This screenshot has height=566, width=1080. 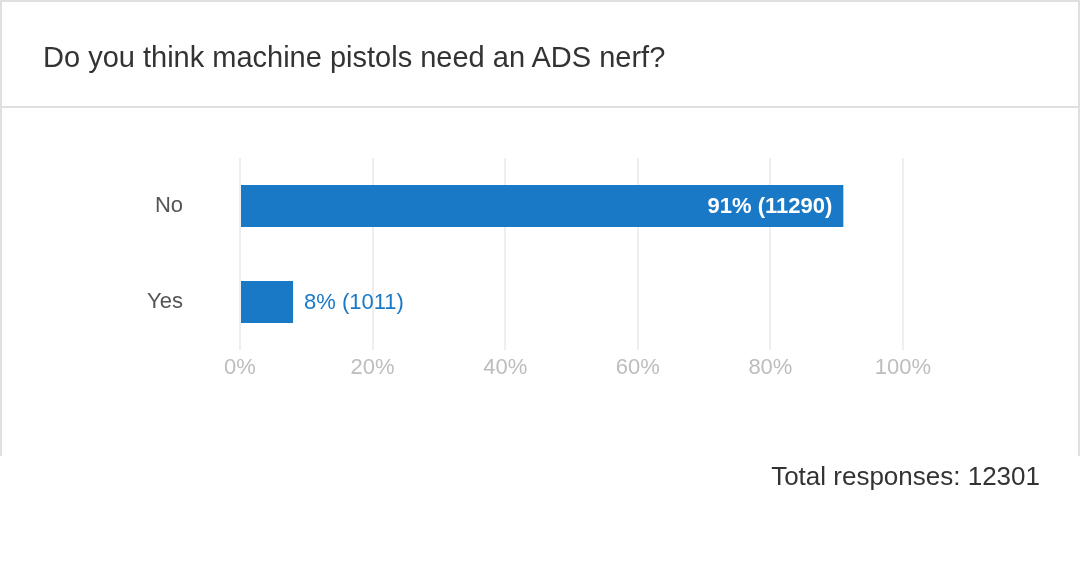 What do you see at coordinates (905, 476) in the screenshot?
I see `text: Total responses: 12301` at bounding box center [905, 476].